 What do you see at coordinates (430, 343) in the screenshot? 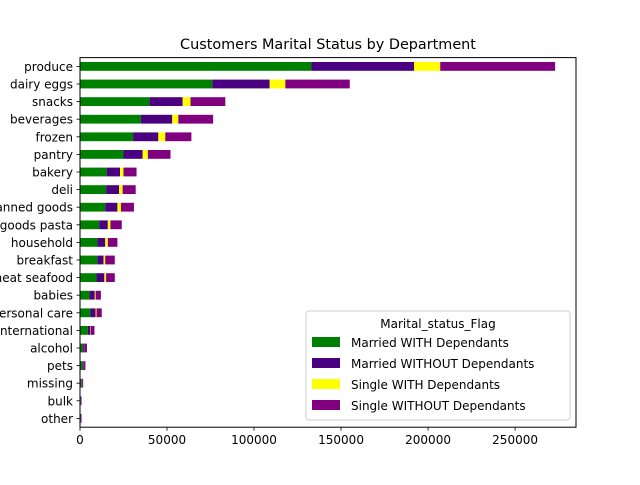
I see `legend-label: Married WITH Dependants` at bounding box center [430, 343].